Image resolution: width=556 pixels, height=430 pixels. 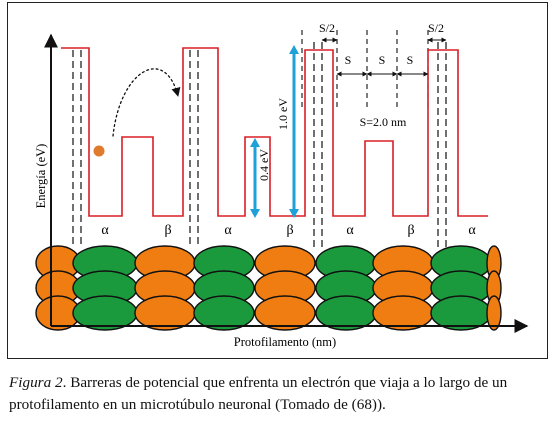 I want to click on barrier-low-label: 0.4 eV, so click(x=264, y=165).